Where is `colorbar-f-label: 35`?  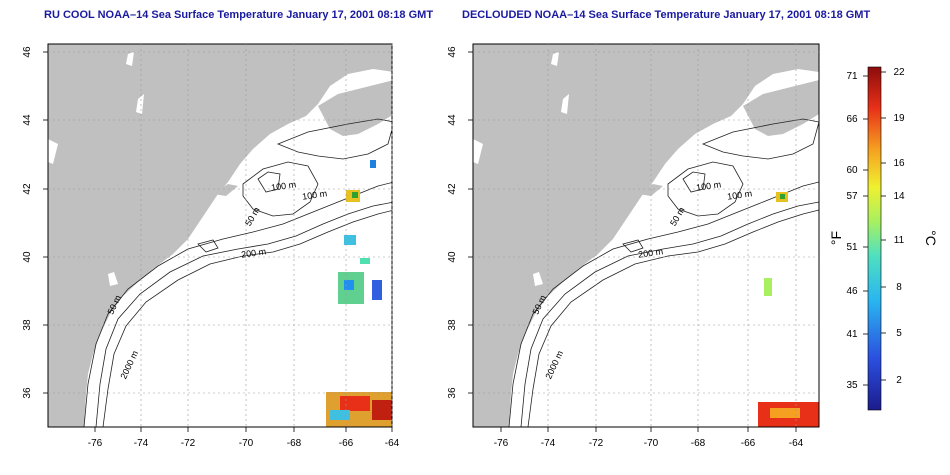 colorbar-f-label: 35 is located at coordinates (852, 385).